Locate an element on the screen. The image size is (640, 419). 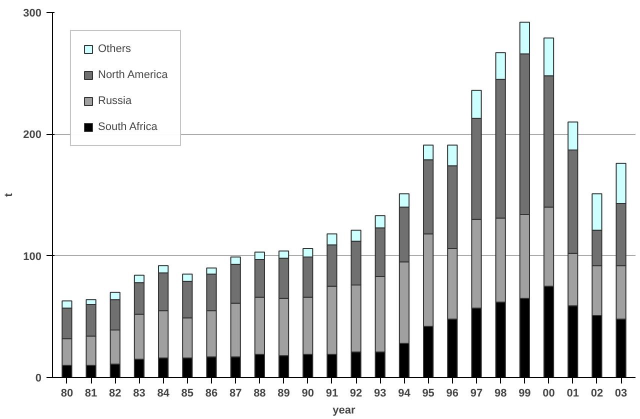
y-tick-label: 200 is located at coordinates (32, 135).